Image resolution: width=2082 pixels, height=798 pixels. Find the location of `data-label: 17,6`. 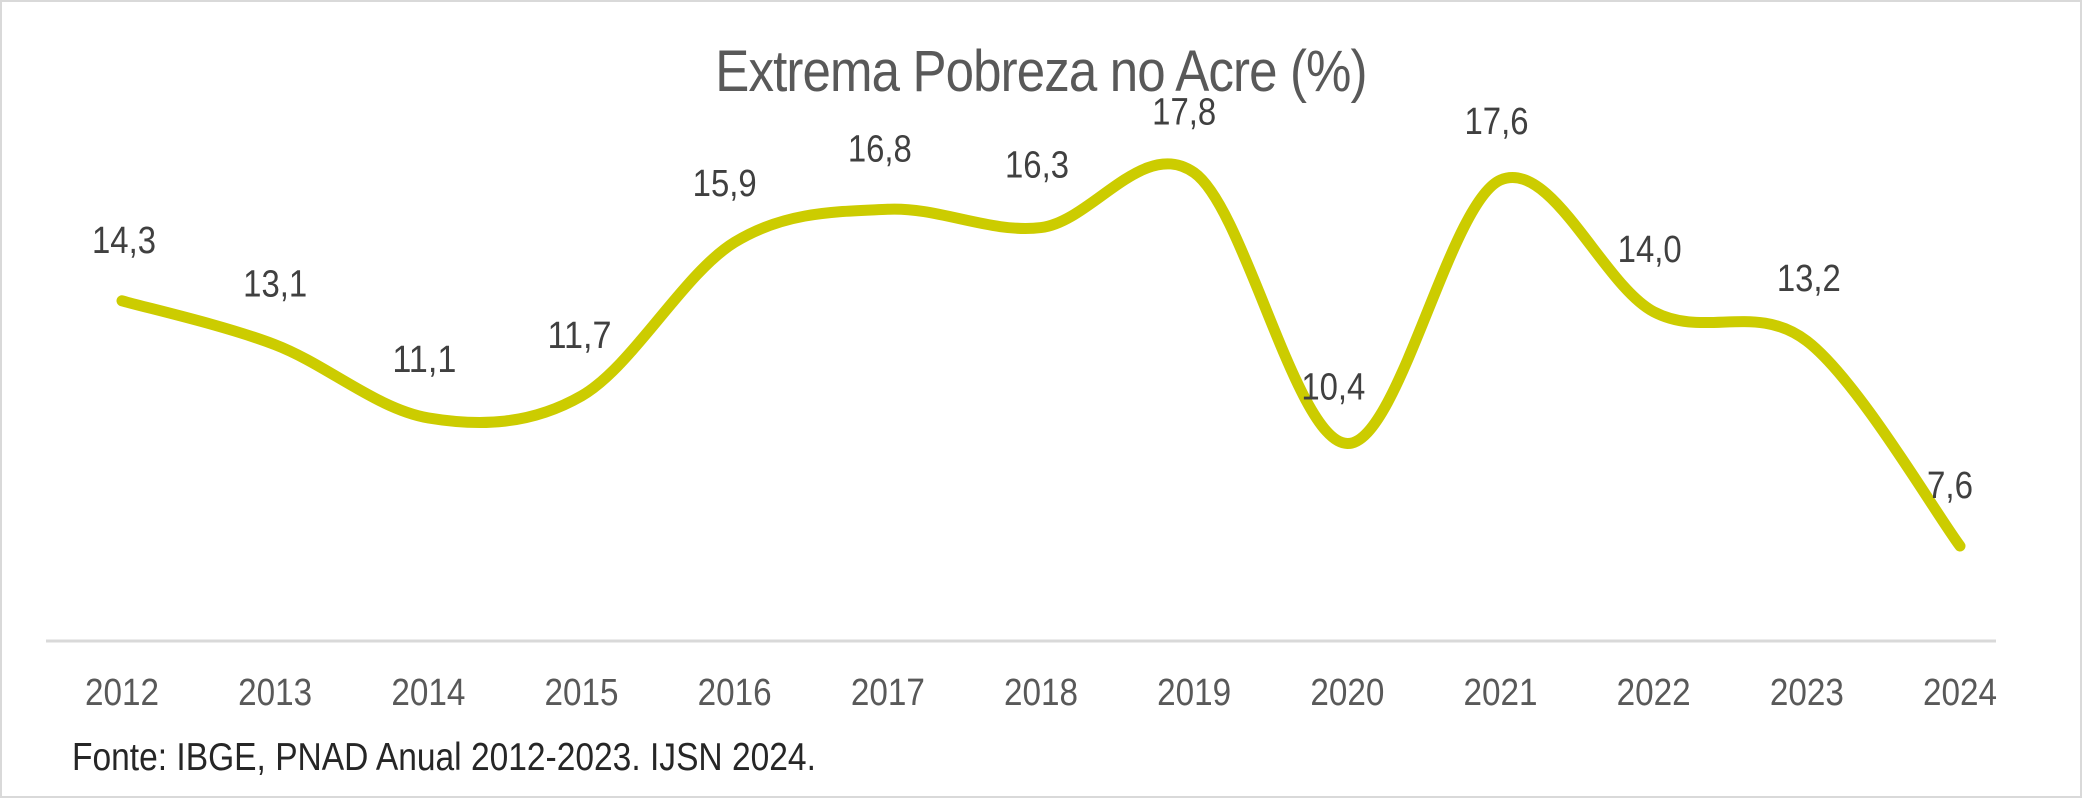

data-label: 17,6 is located at coordinates (1497, 122).